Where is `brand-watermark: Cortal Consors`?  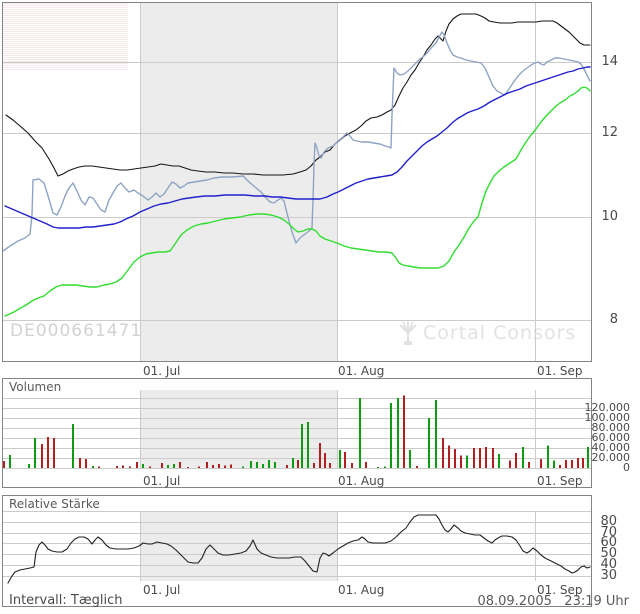
brand-watermark: Cortal Consors is located at coordinates (486, 333).